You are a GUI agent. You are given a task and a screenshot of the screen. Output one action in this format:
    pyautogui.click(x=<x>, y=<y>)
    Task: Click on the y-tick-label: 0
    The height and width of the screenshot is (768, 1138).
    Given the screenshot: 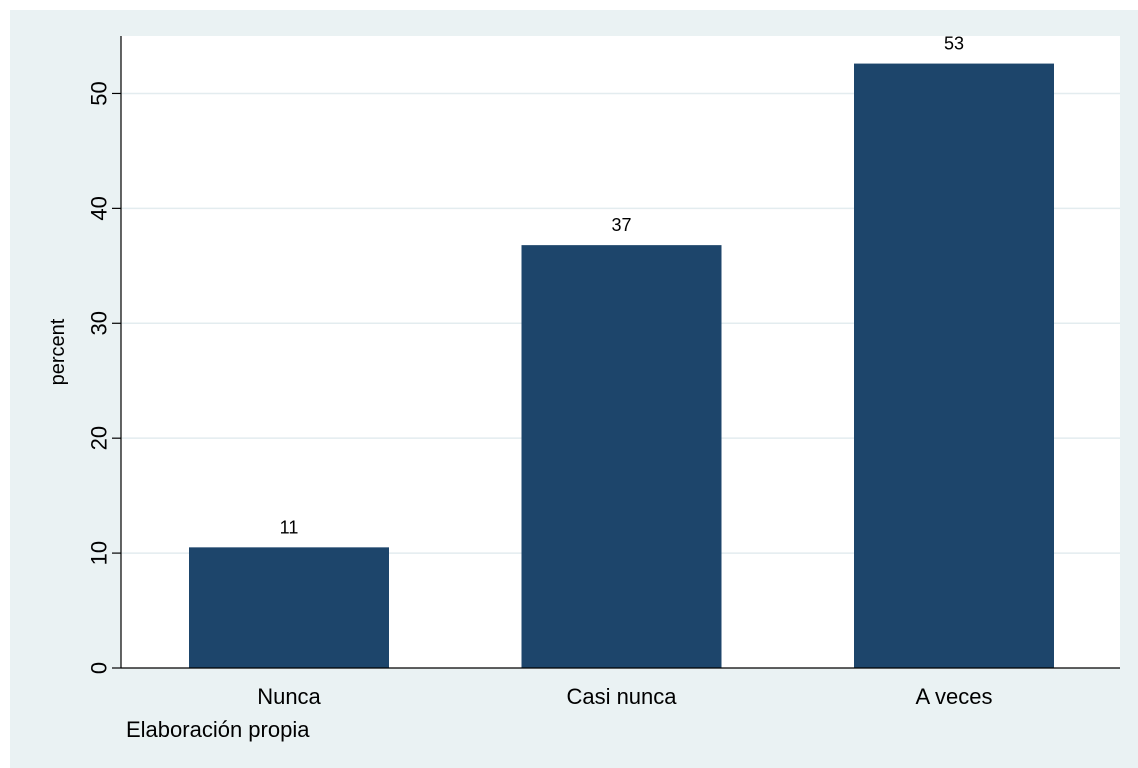 What is the action you would take?
    pyautogui.click(x=99, y=668)
    